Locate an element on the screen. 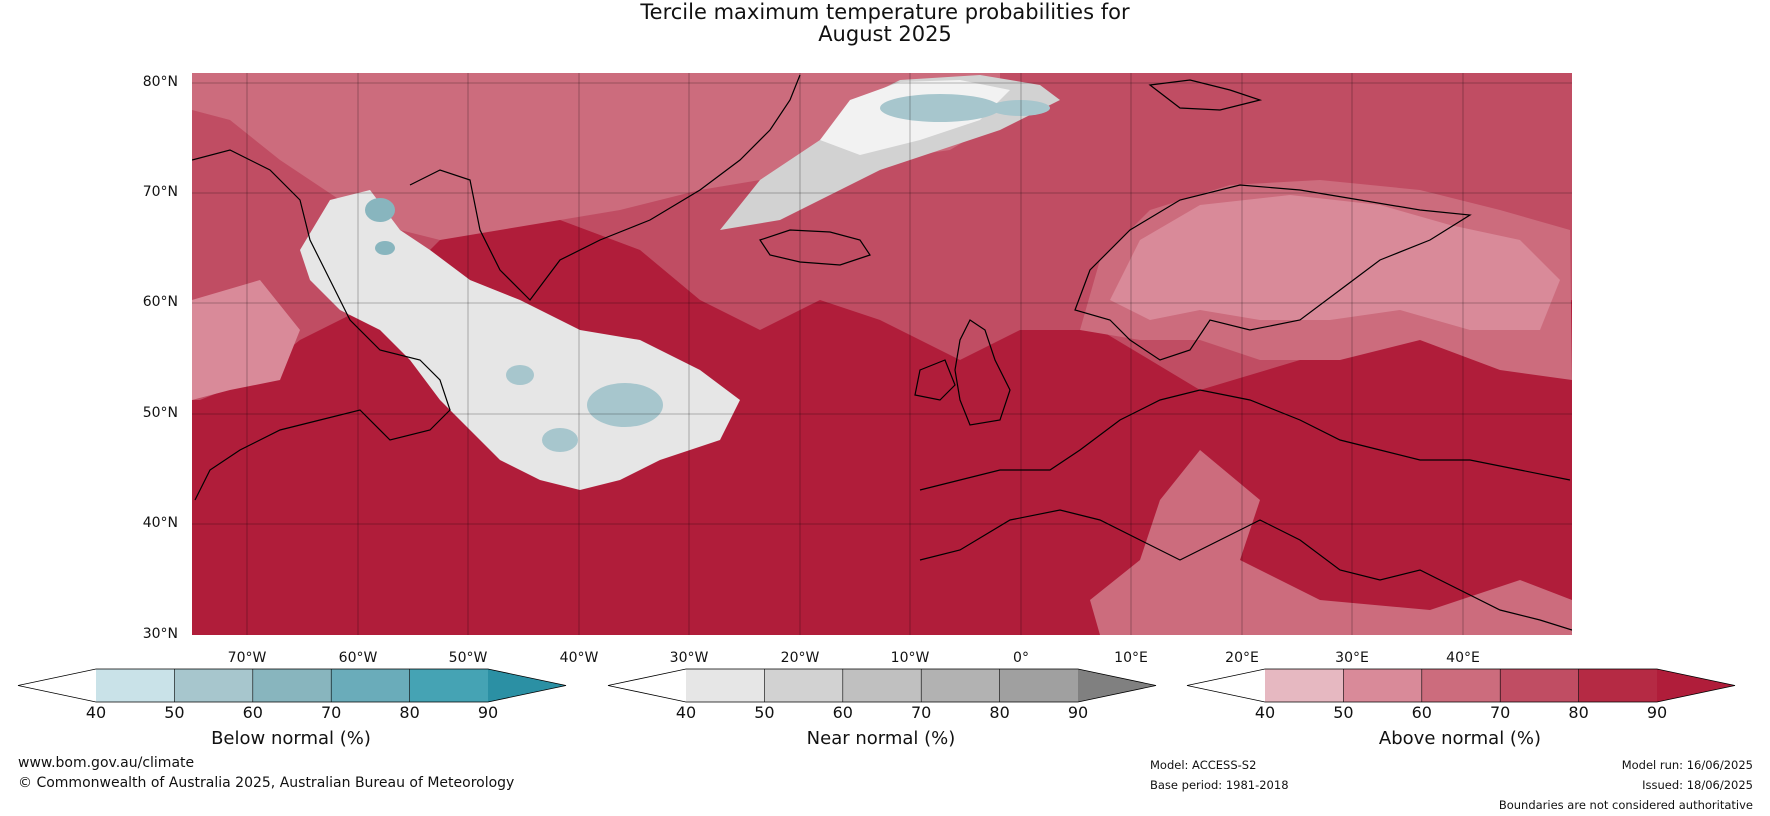 The height and width of the screenshot is (816, 1770). lon-label-40e: 40°E is located at coordinates (1463, 658).